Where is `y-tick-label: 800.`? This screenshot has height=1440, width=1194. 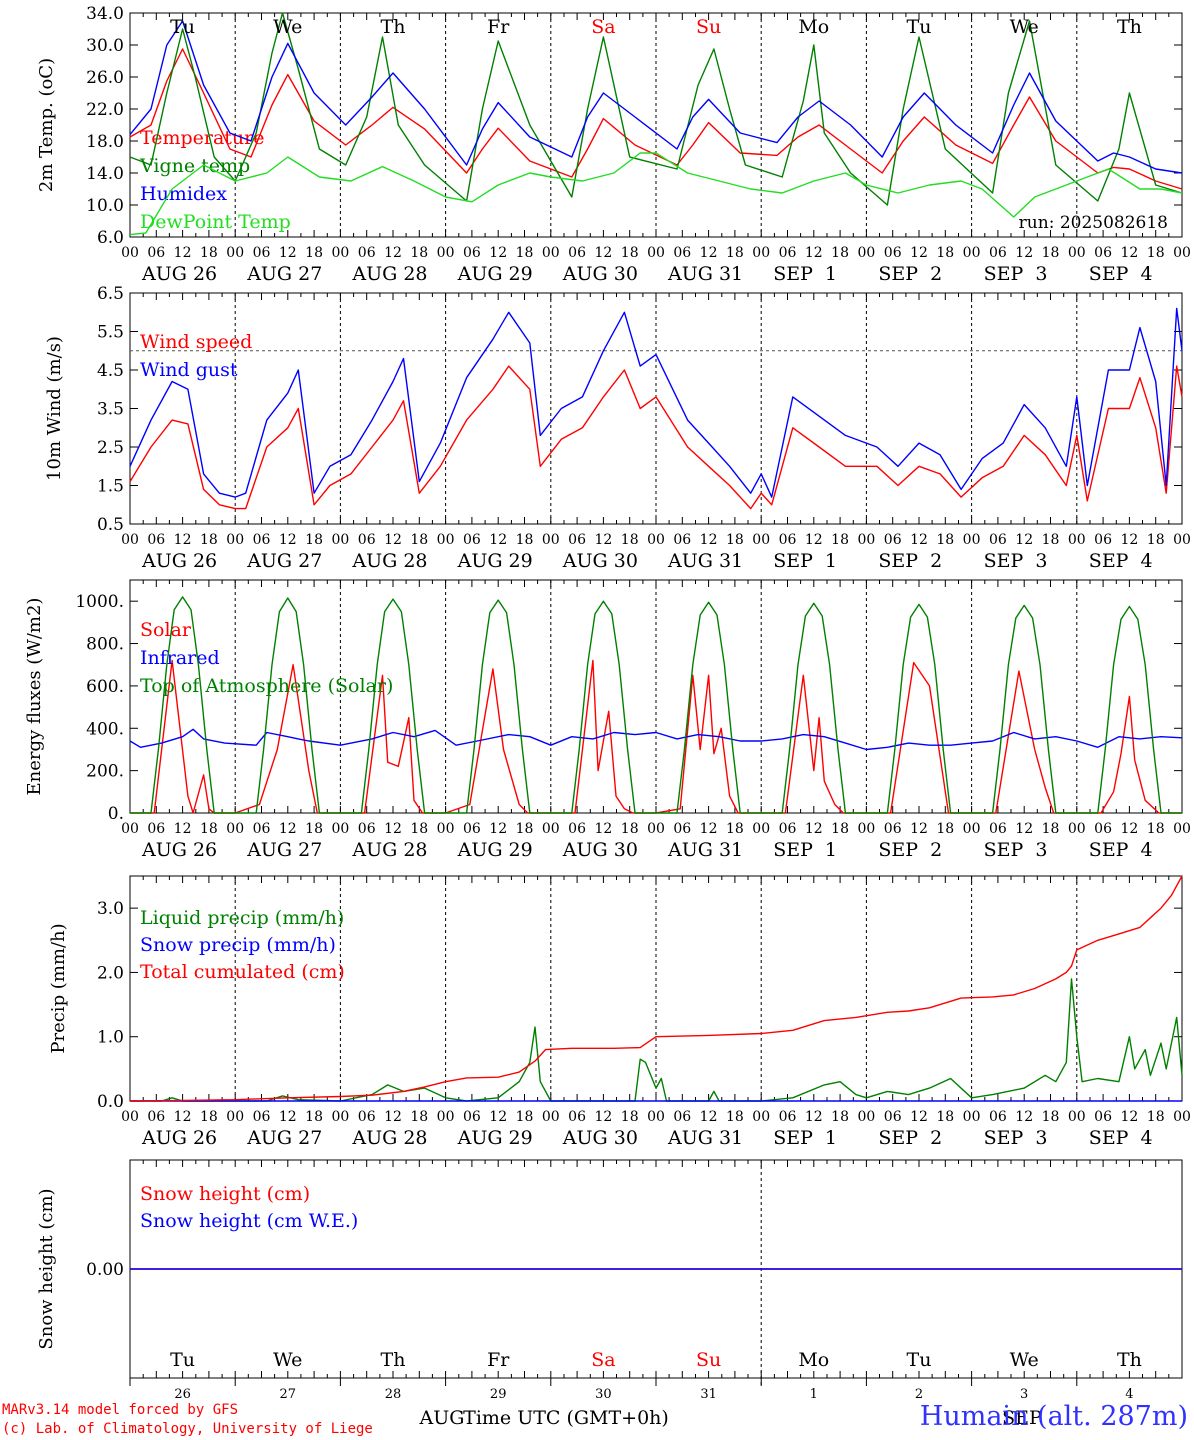 y-tick-label: 800. is located at coordinates (105, 645).